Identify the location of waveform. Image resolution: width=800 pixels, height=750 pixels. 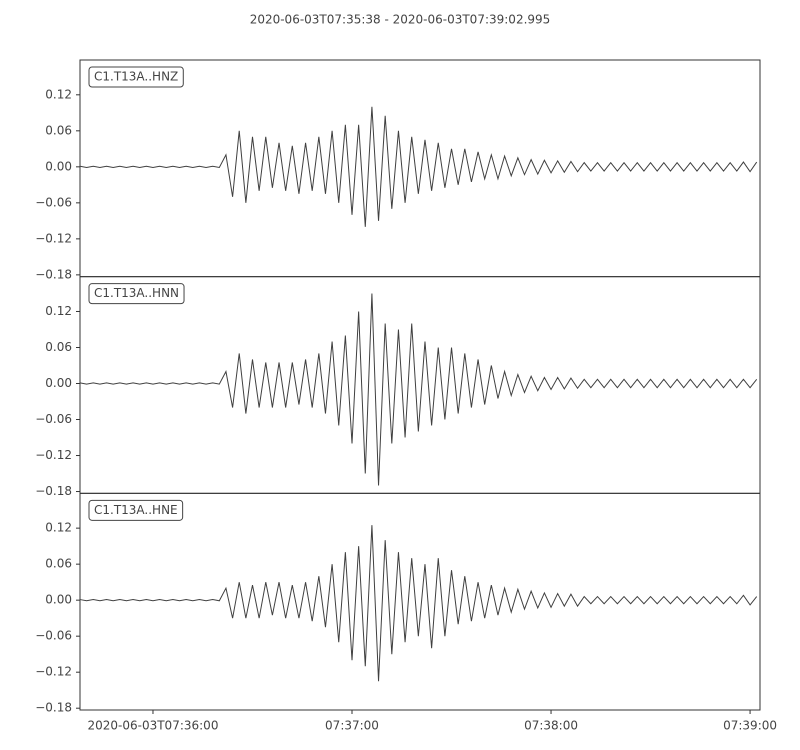
(418, 166).